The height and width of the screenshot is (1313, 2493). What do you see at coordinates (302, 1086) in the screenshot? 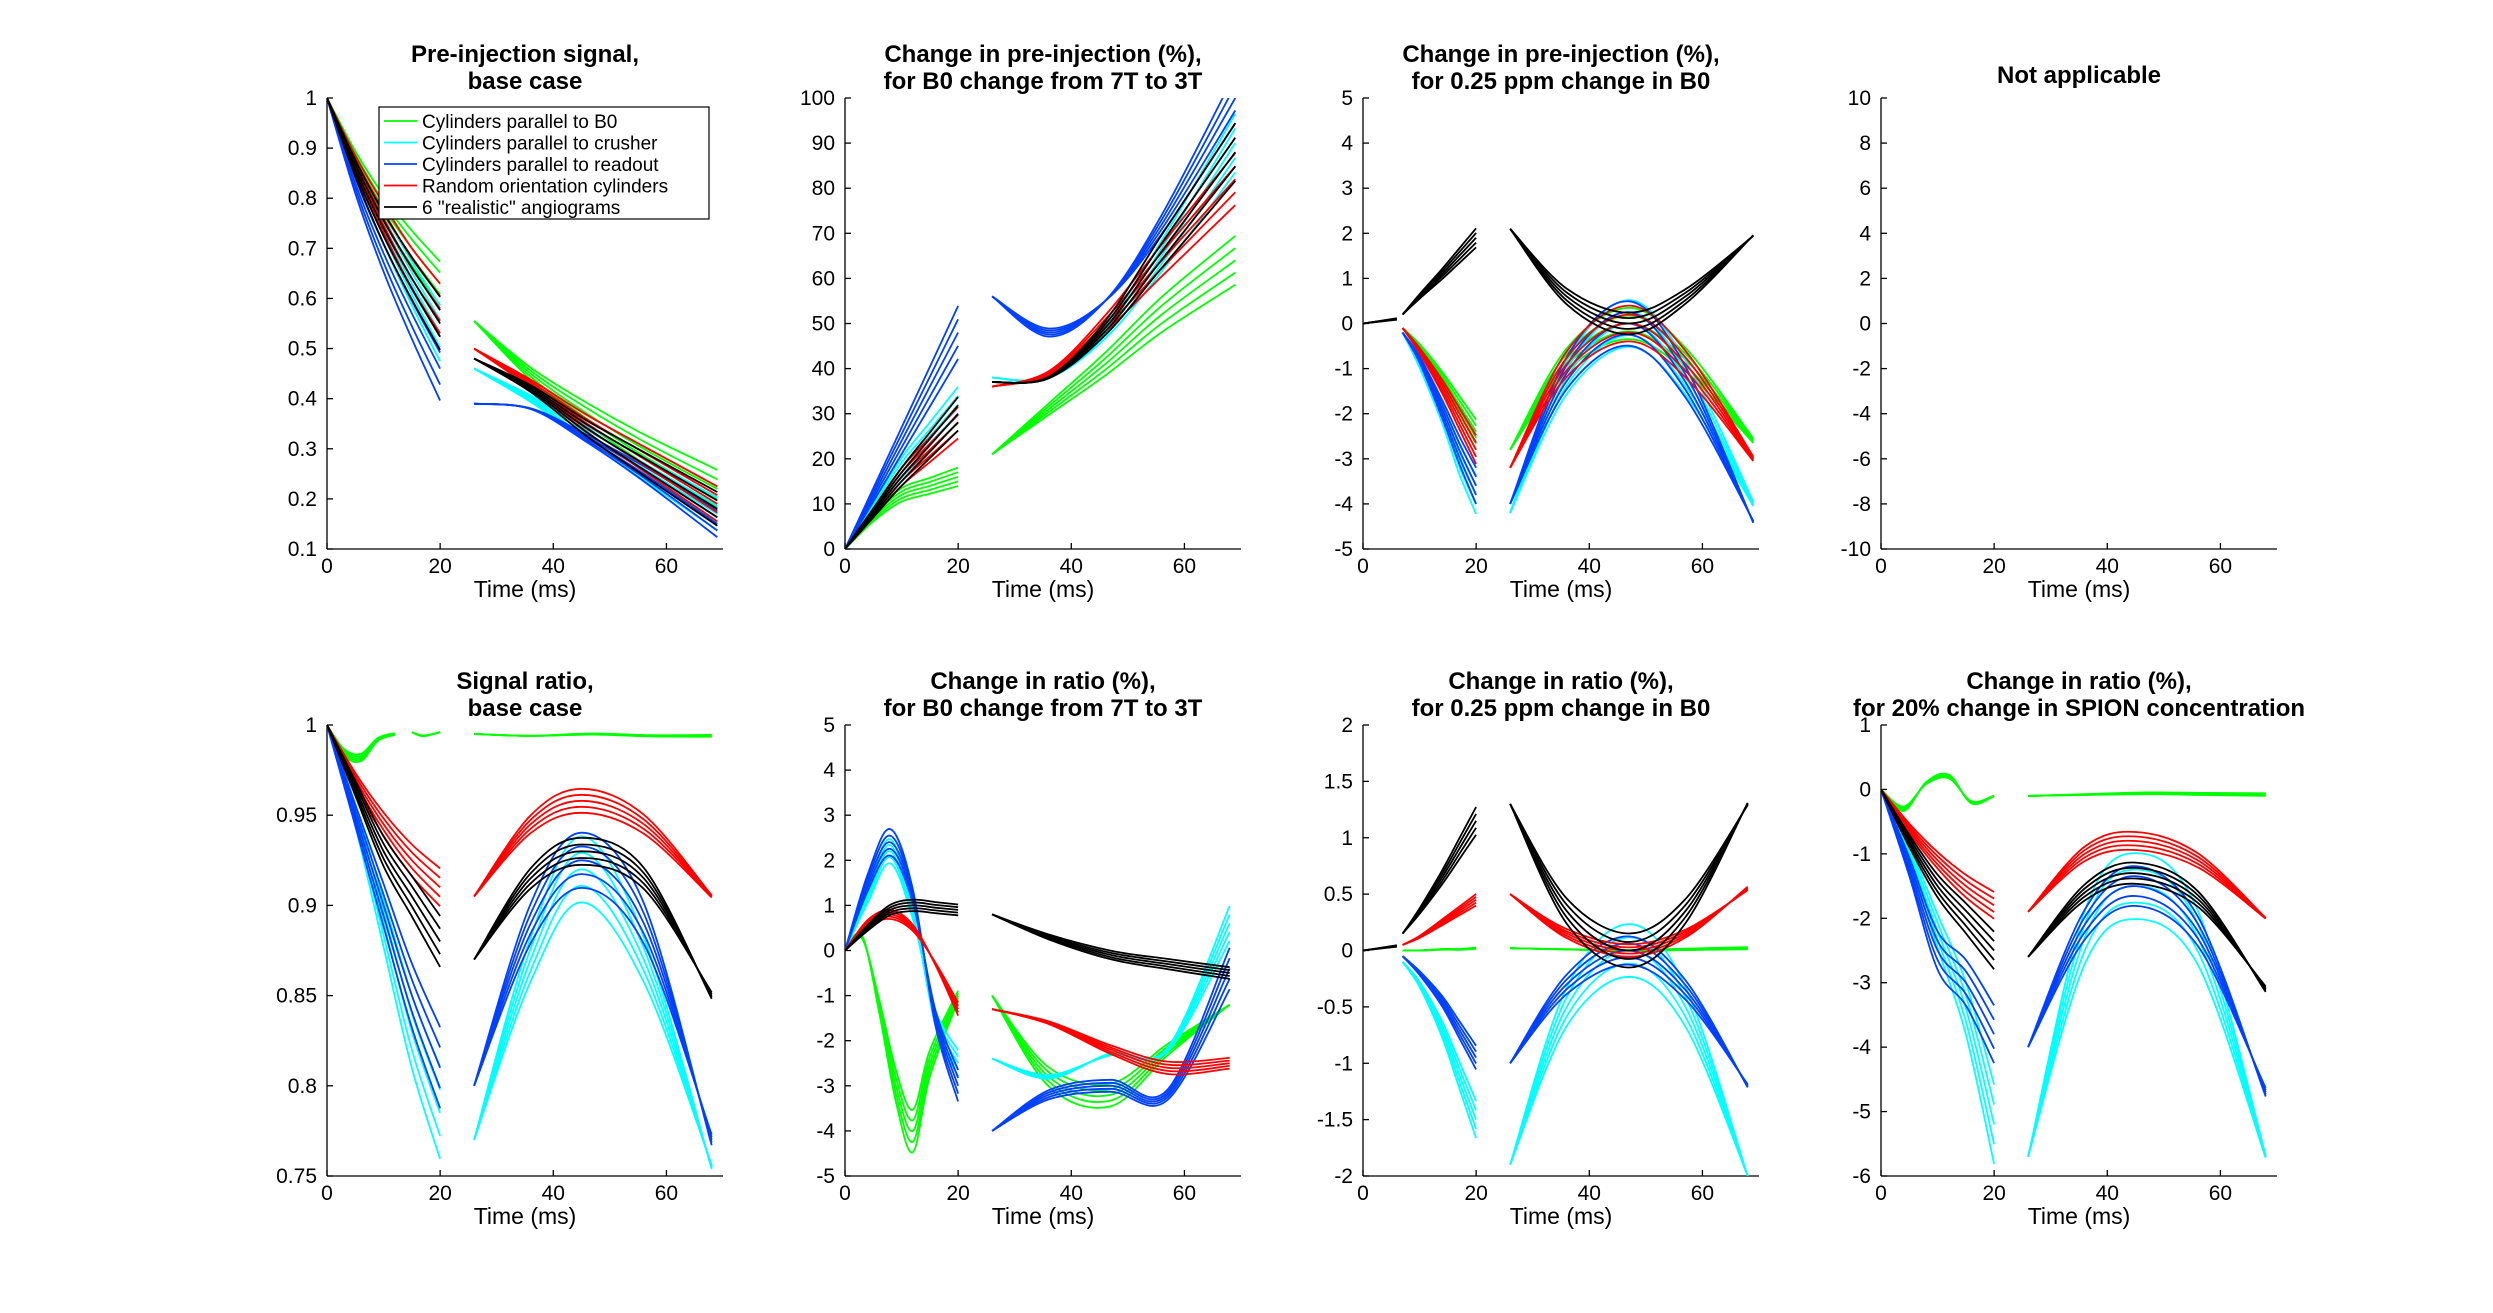
I see `y-tick-label: 0.8` at bounding box center [302, 1086].